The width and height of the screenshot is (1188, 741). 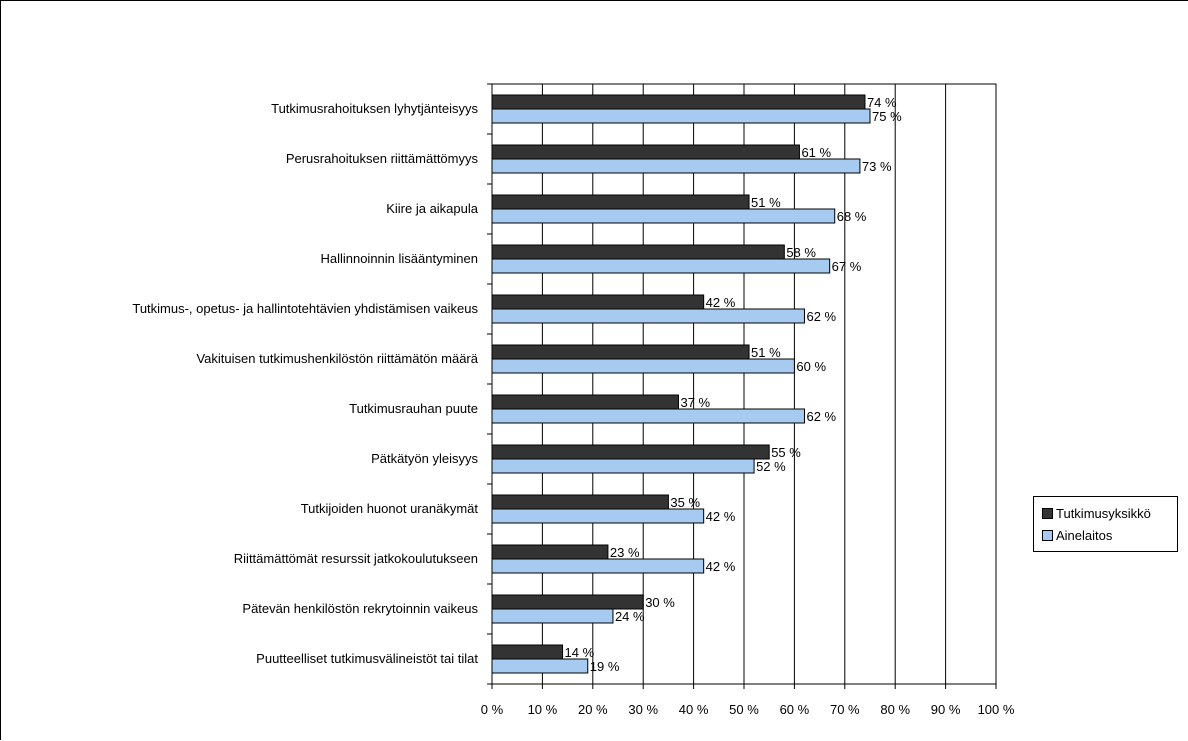 I want to click on x-tick-label-60: 60 %, so click(x=795, y=709).